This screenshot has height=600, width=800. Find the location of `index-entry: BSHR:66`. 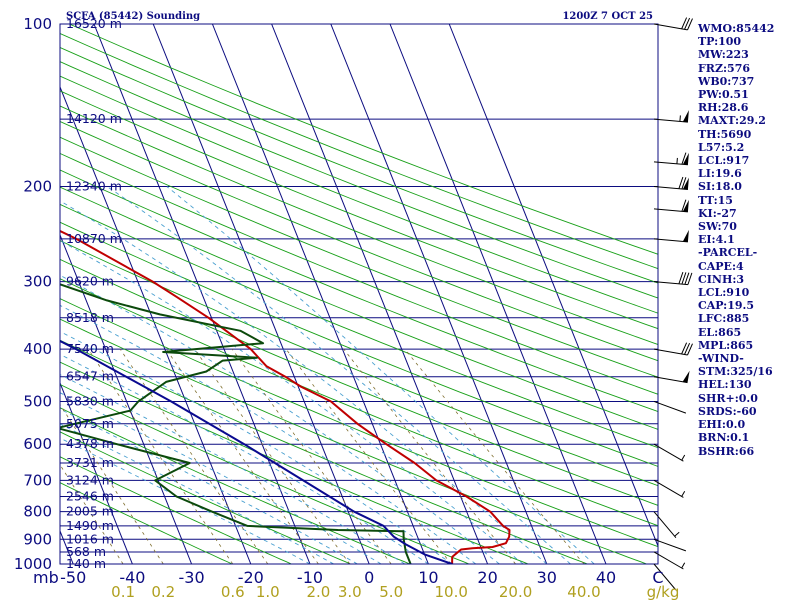

index-entry: BSHR:66 is located at coordinates (726, 451).